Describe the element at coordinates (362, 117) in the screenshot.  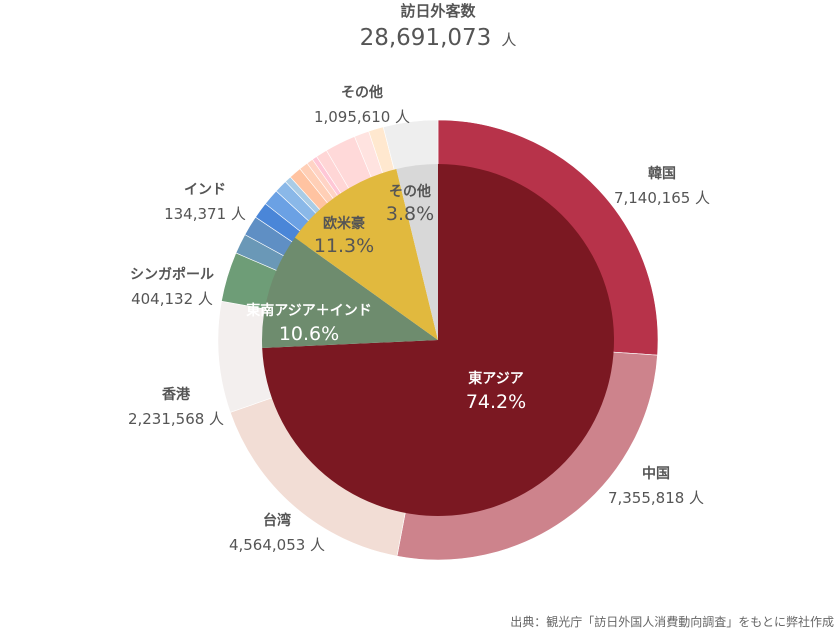
I see `label-others-value: 1,095,610 人` at that location.